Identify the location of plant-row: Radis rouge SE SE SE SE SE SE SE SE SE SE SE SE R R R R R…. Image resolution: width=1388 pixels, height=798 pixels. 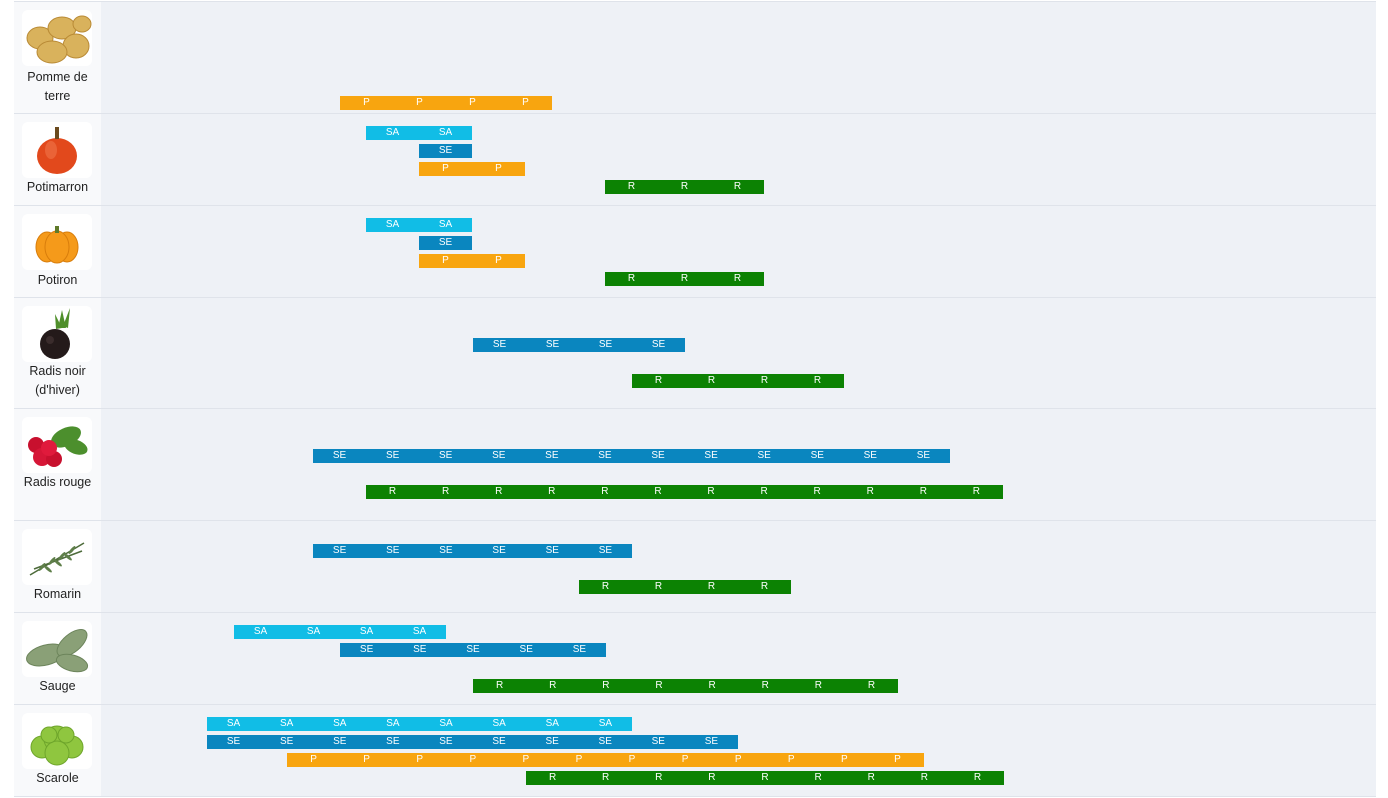
(695, 464).